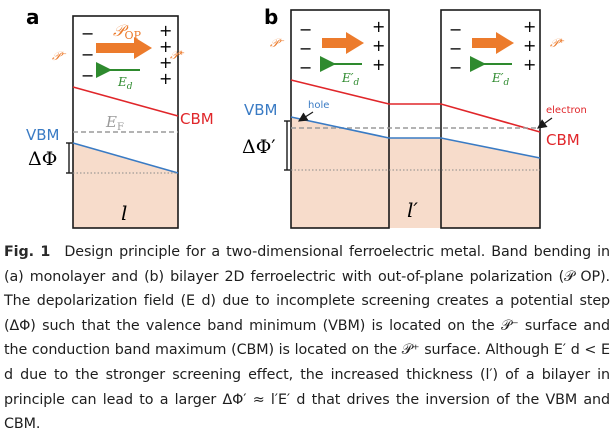 This screenshot has width=615, height=443. What do you see at coordinates (177, 55) in the screenshot?
I see `panel-a-p-plus-label: 𝒫⁺` at bounding box center [177, 55].